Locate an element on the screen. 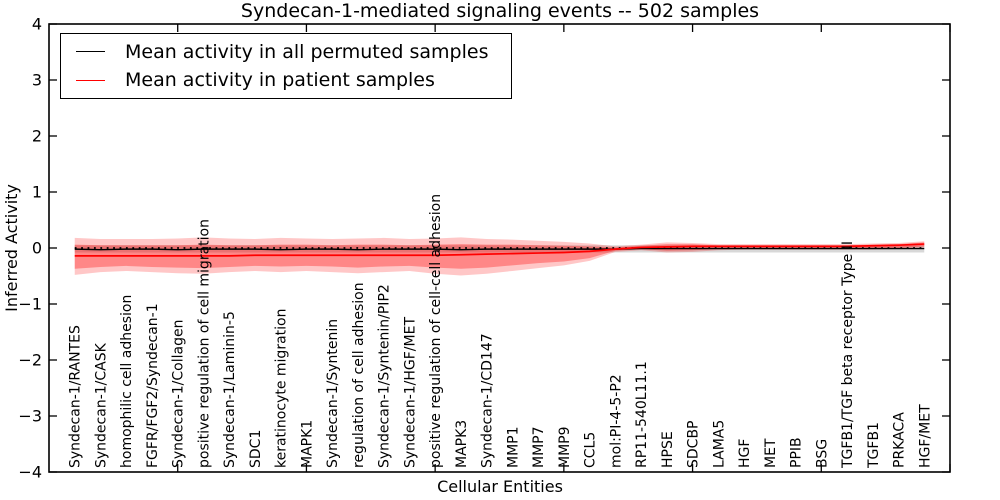  x-category-label: Syndecan-1/HGF/MET is located at coordinates (410, 392).